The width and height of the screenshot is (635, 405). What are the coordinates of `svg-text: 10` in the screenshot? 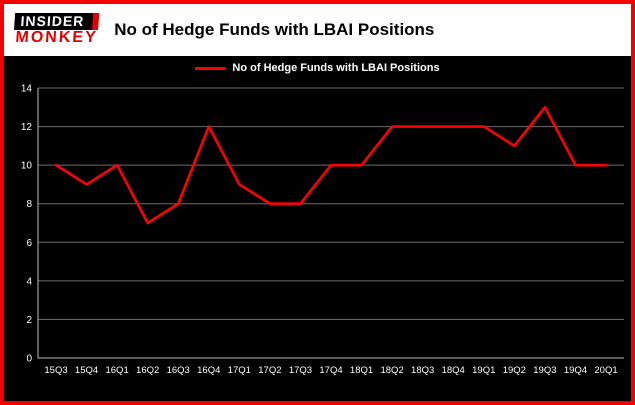 It's located at (27, 166).